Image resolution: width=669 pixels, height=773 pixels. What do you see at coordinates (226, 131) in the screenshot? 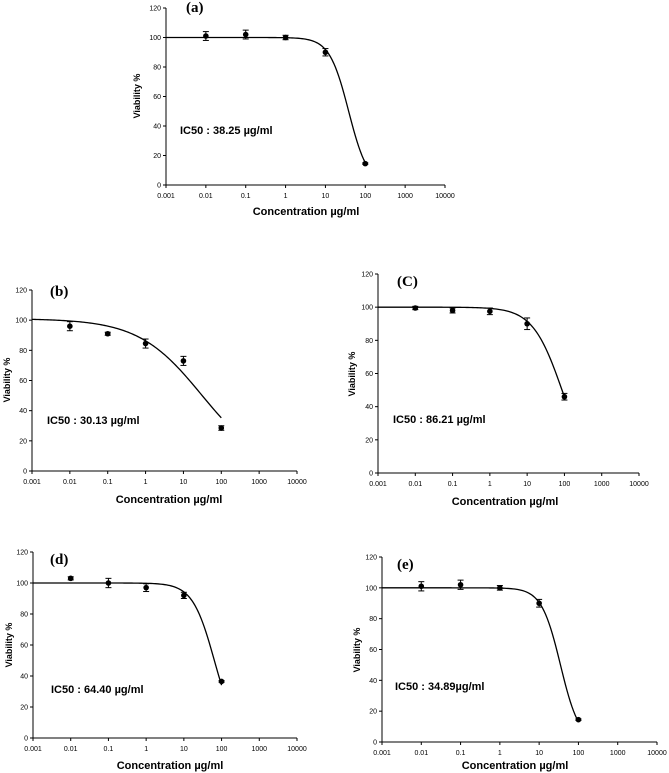
I see `ic50-annotation: IC50 : 38.25 µg/ml` at bounding box center [226, 131].